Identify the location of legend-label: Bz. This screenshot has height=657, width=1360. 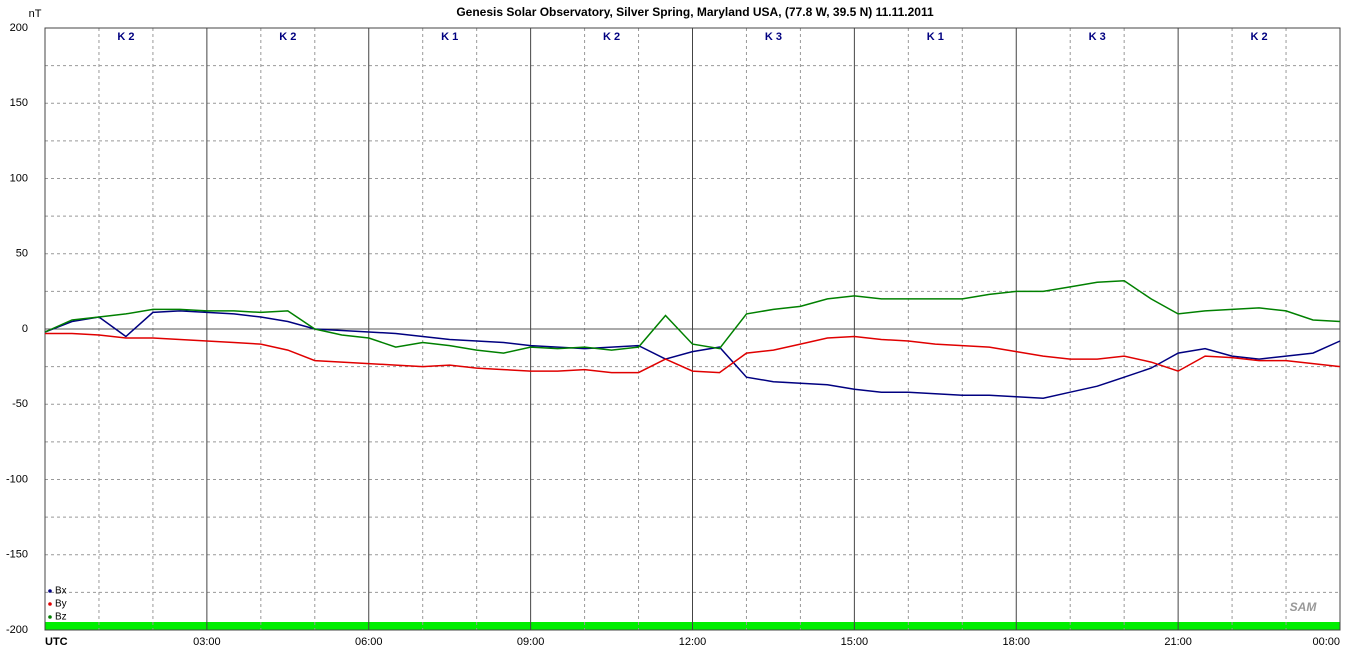
(61, 617).